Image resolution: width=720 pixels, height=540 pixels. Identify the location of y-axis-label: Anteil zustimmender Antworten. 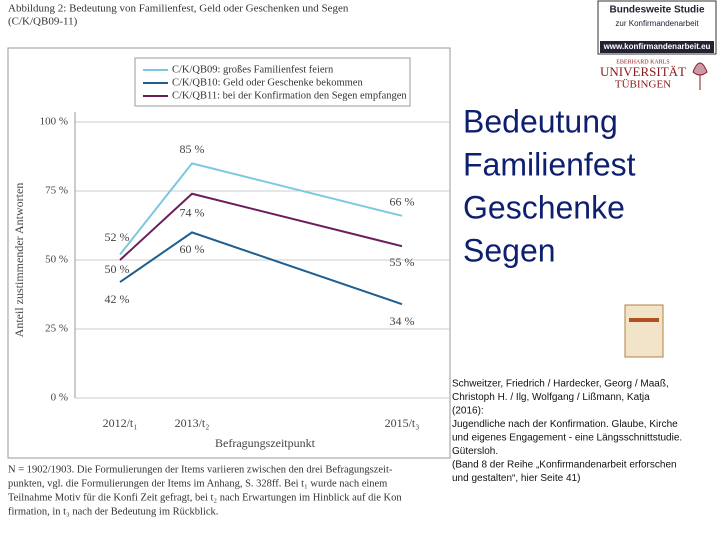
(19, 260).